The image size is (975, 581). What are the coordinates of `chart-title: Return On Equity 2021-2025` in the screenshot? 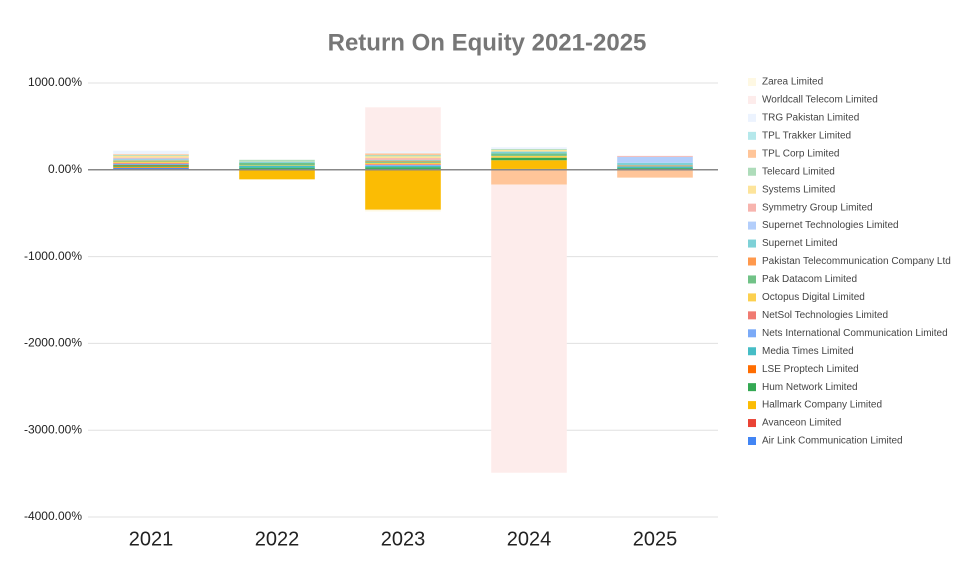 It's located at (487, 42).